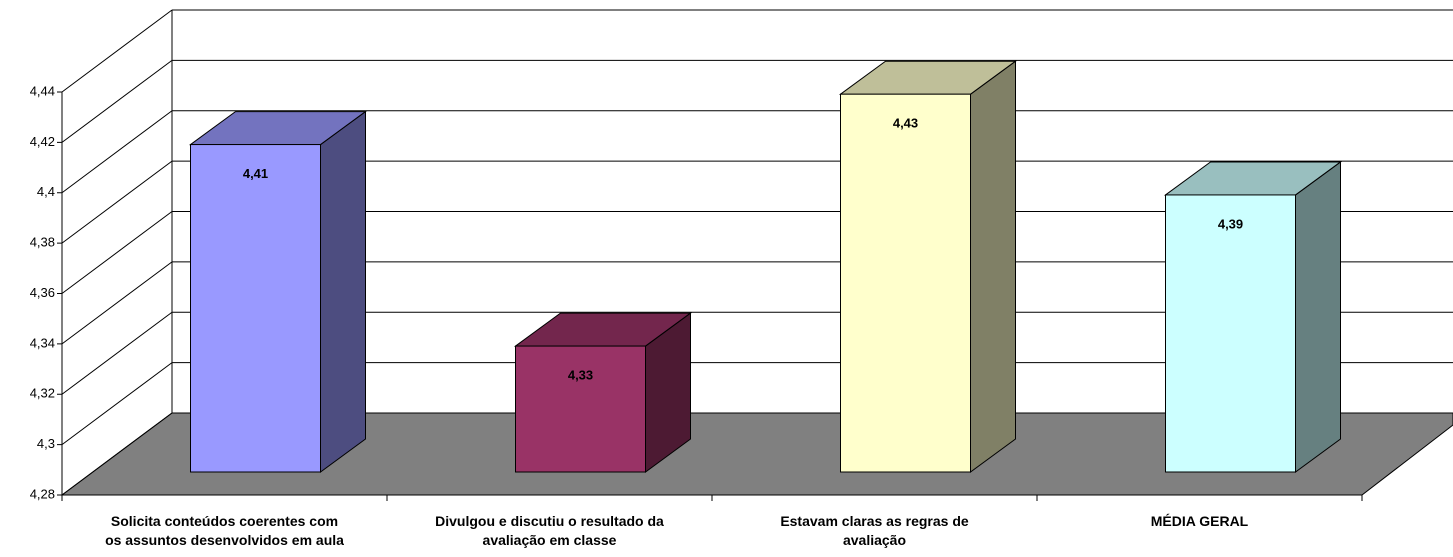 Image resolution: width=1453 pixels, height=557 pixels. Describe the element at coordinates (42, 90) in the screenshot. I see `y-tick-label: 4,44` at that location.